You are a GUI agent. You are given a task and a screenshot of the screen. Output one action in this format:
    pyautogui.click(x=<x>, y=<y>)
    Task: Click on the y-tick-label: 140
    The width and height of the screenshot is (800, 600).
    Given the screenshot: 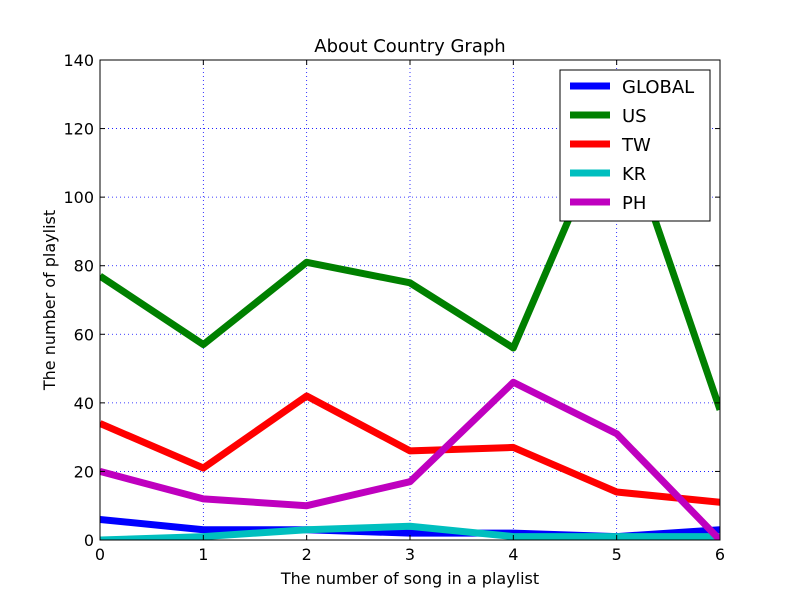 What is the action you would take?
    pyautogui.click(x=78, y=60)
    